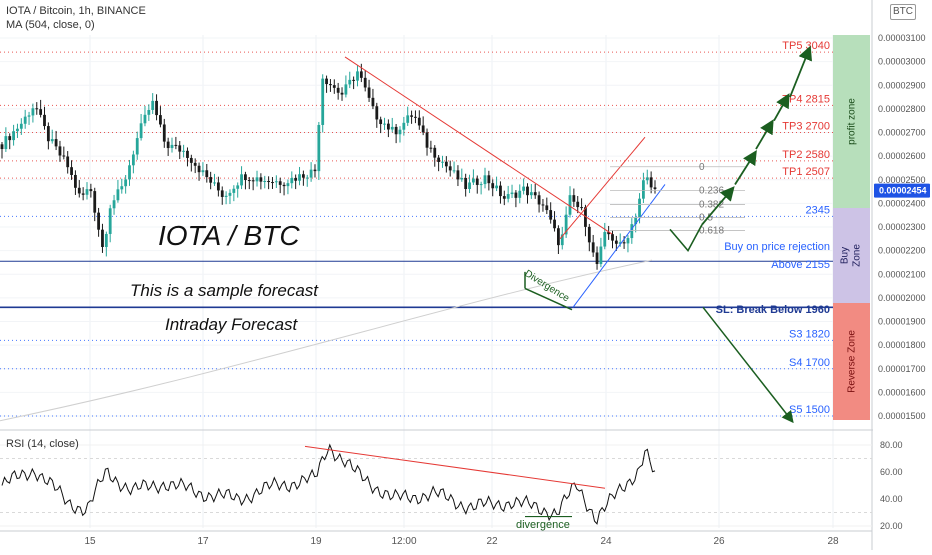 The image size is (932, 555). What do you see at coordinates (891, 499) in the screenshot?
I see `rsi-tick-label: 40.00` at bounding box center [891, 499].